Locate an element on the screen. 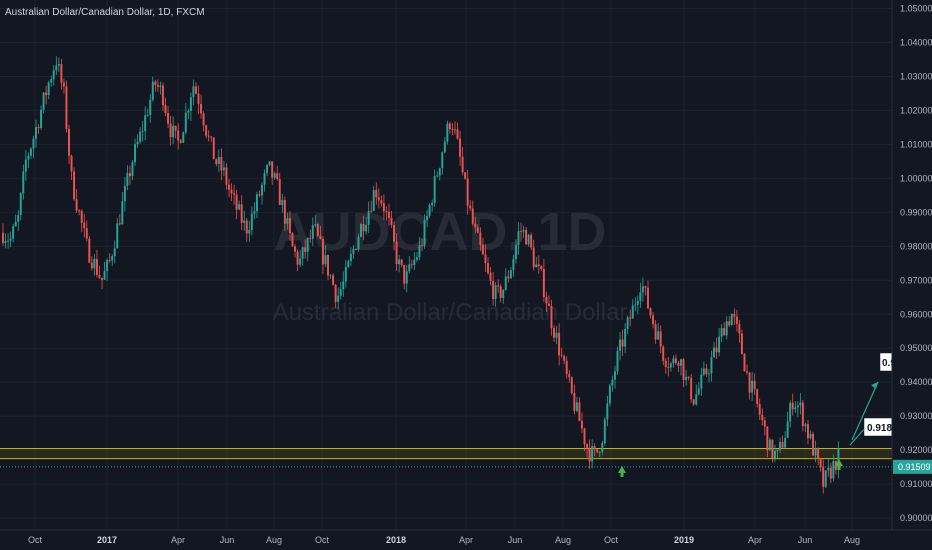 The image size is (932, 550). time-axis-bg is located at coordinates (466, 540).